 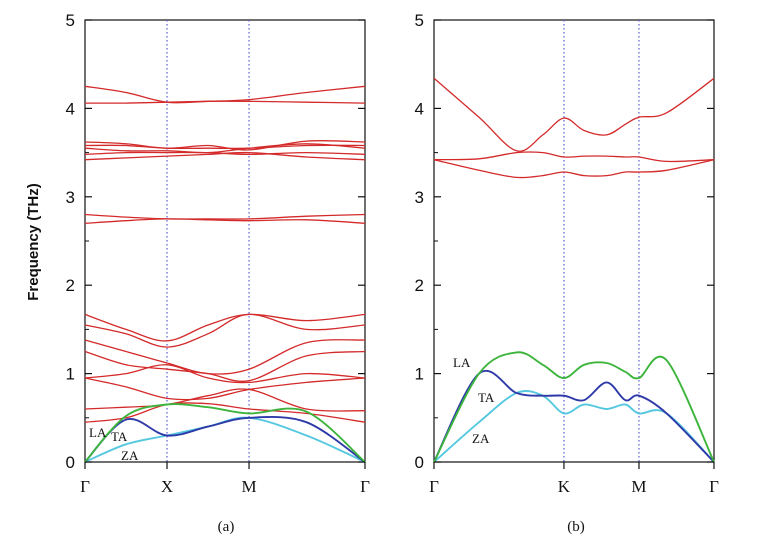 I want to click on caption-a: (a), so click(x=226, y=527).